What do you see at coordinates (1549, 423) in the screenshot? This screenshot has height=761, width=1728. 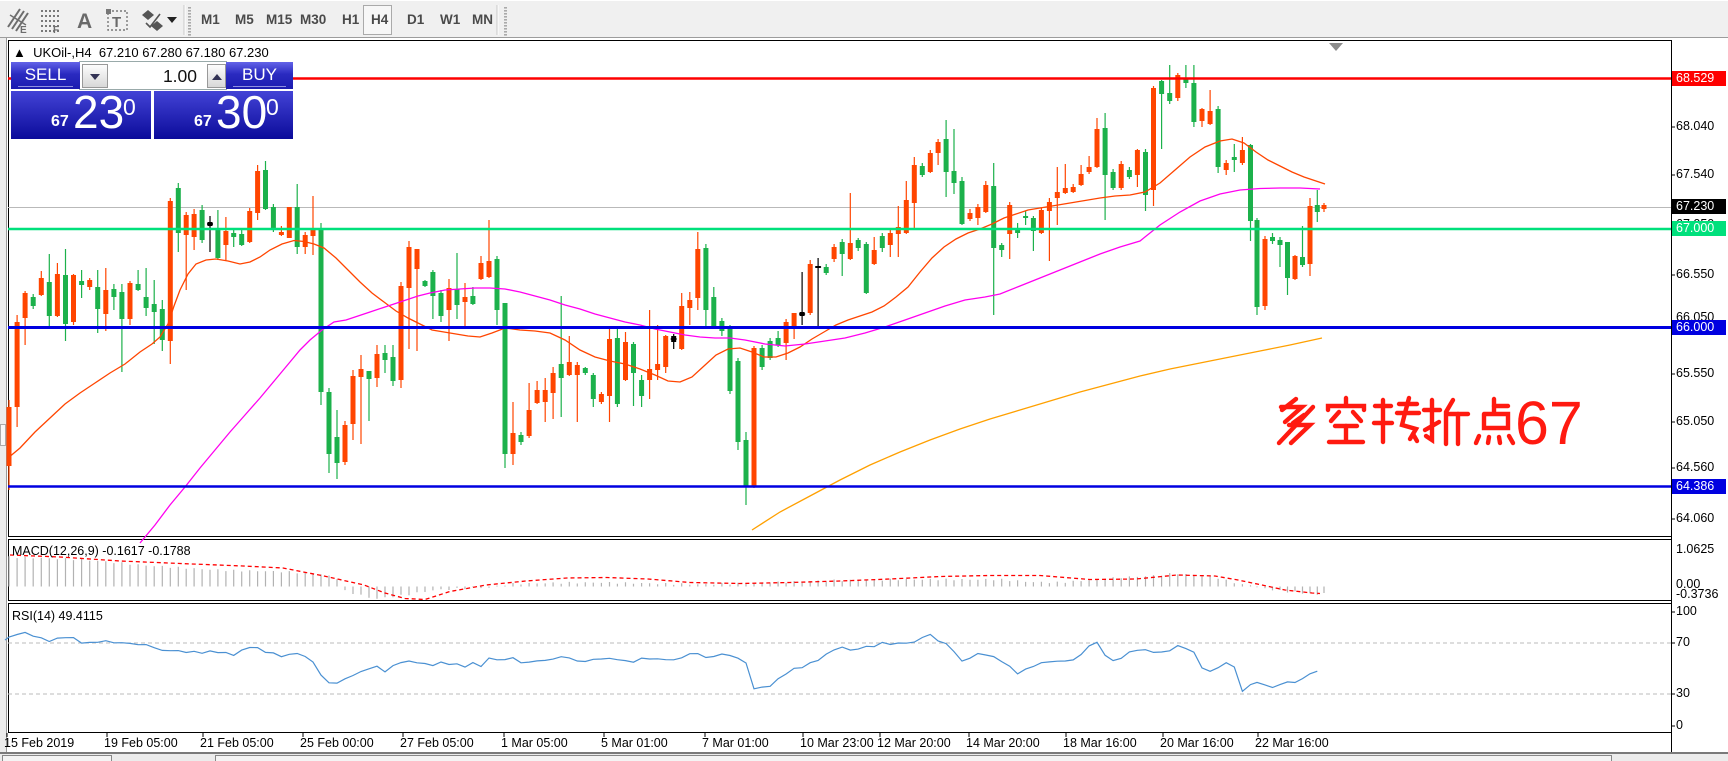 I see `svg-text: 67` at bounding box center [1549, 423].